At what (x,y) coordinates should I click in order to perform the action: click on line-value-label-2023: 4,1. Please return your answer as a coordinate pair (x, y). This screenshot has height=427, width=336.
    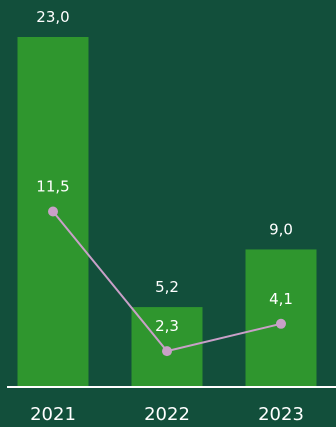
    Looking at the image, I should click on (281, 299).